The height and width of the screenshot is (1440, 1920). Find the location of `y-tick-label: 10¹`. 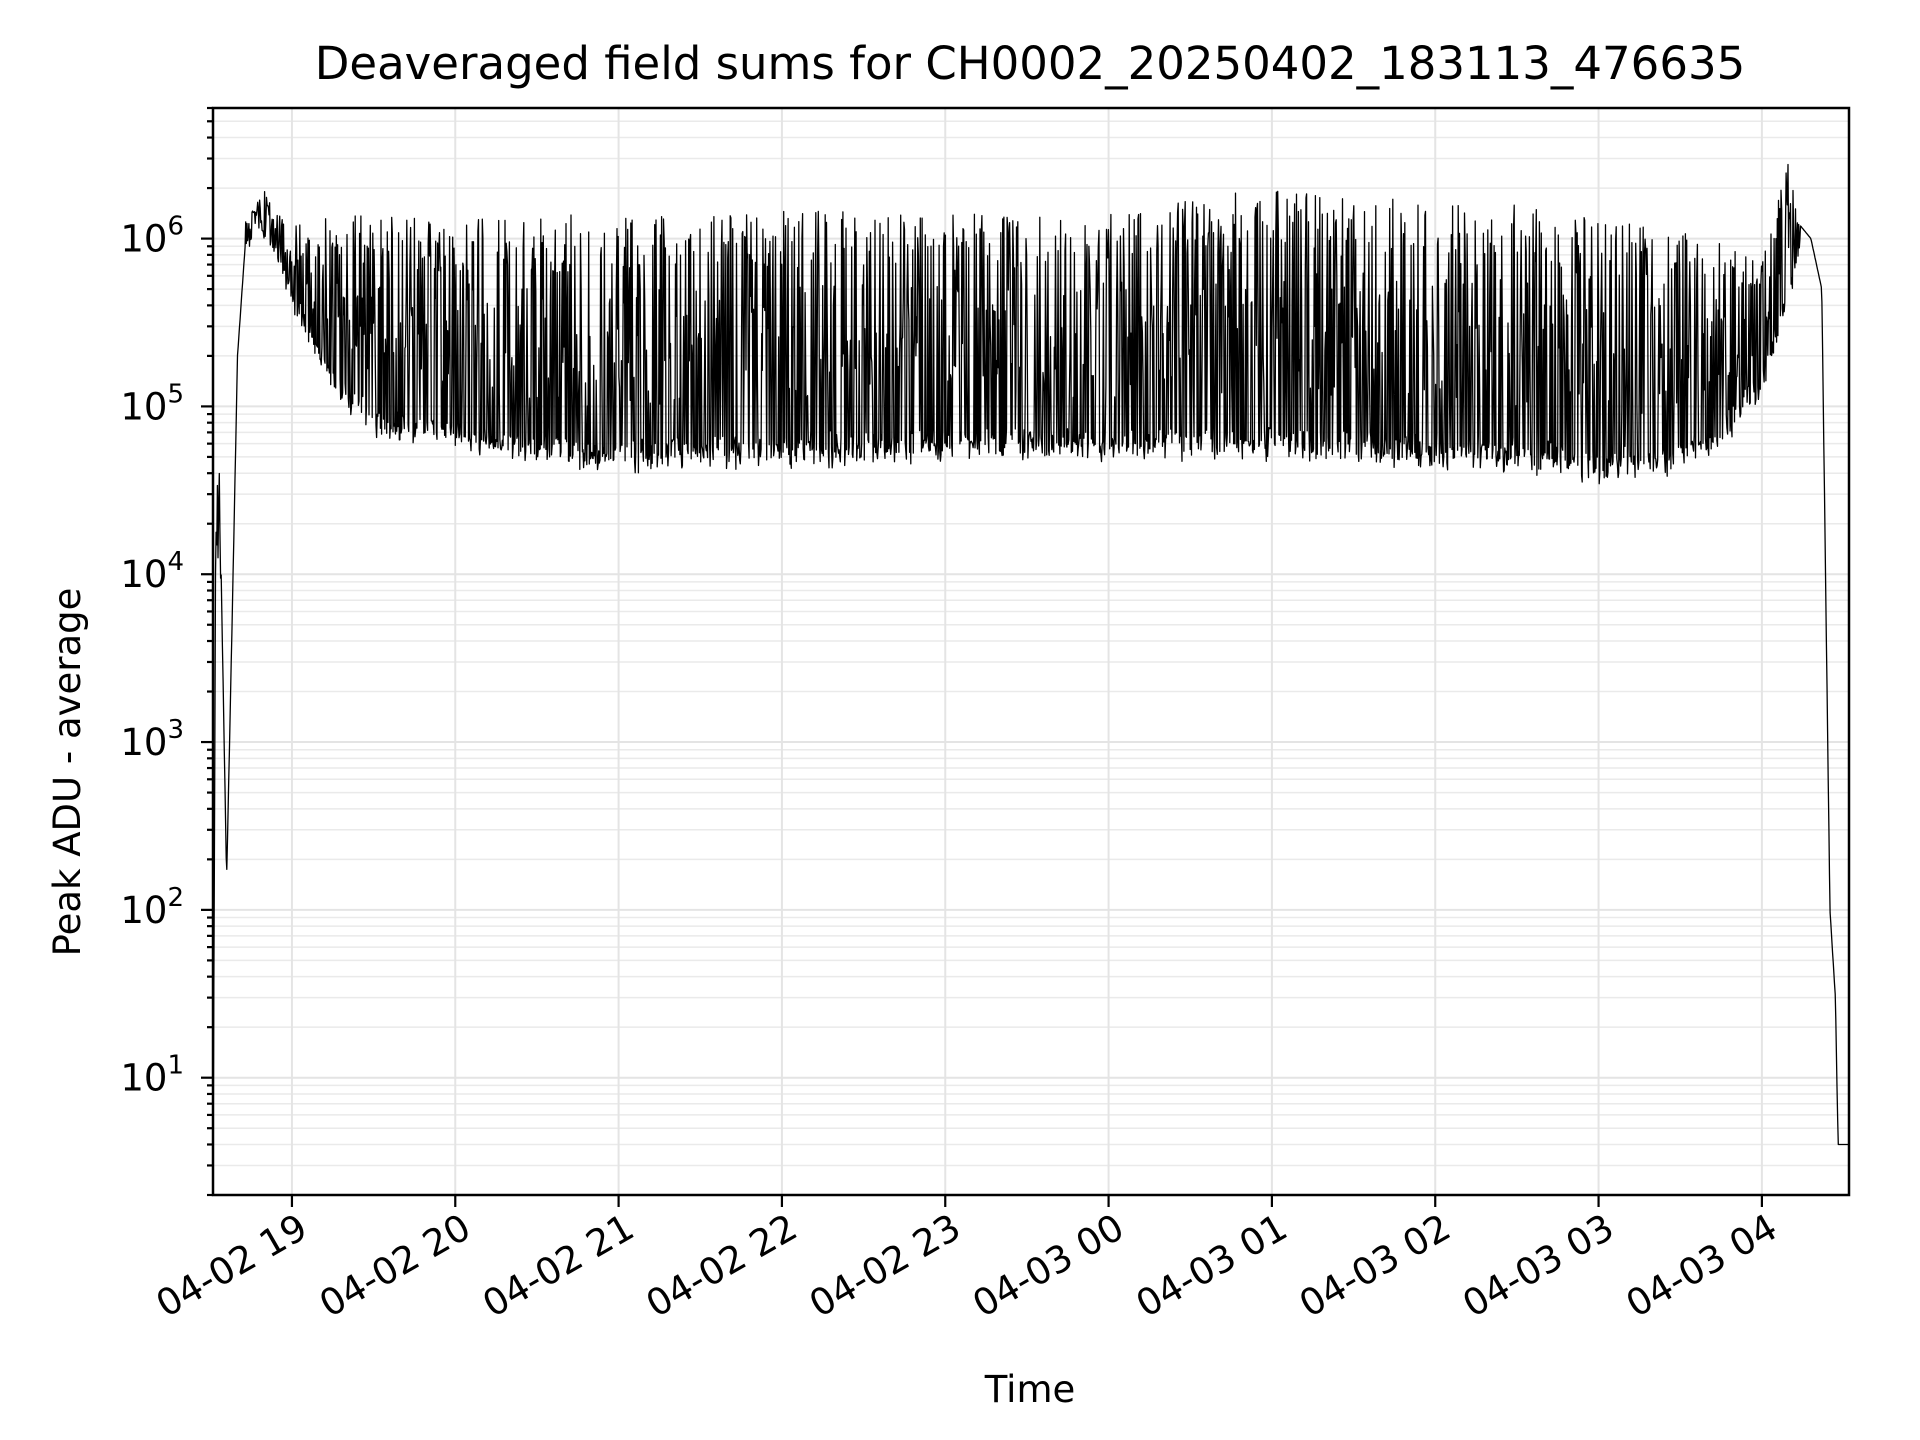

y-tick-label: 10¹ is located at coordinates (152, 1075).